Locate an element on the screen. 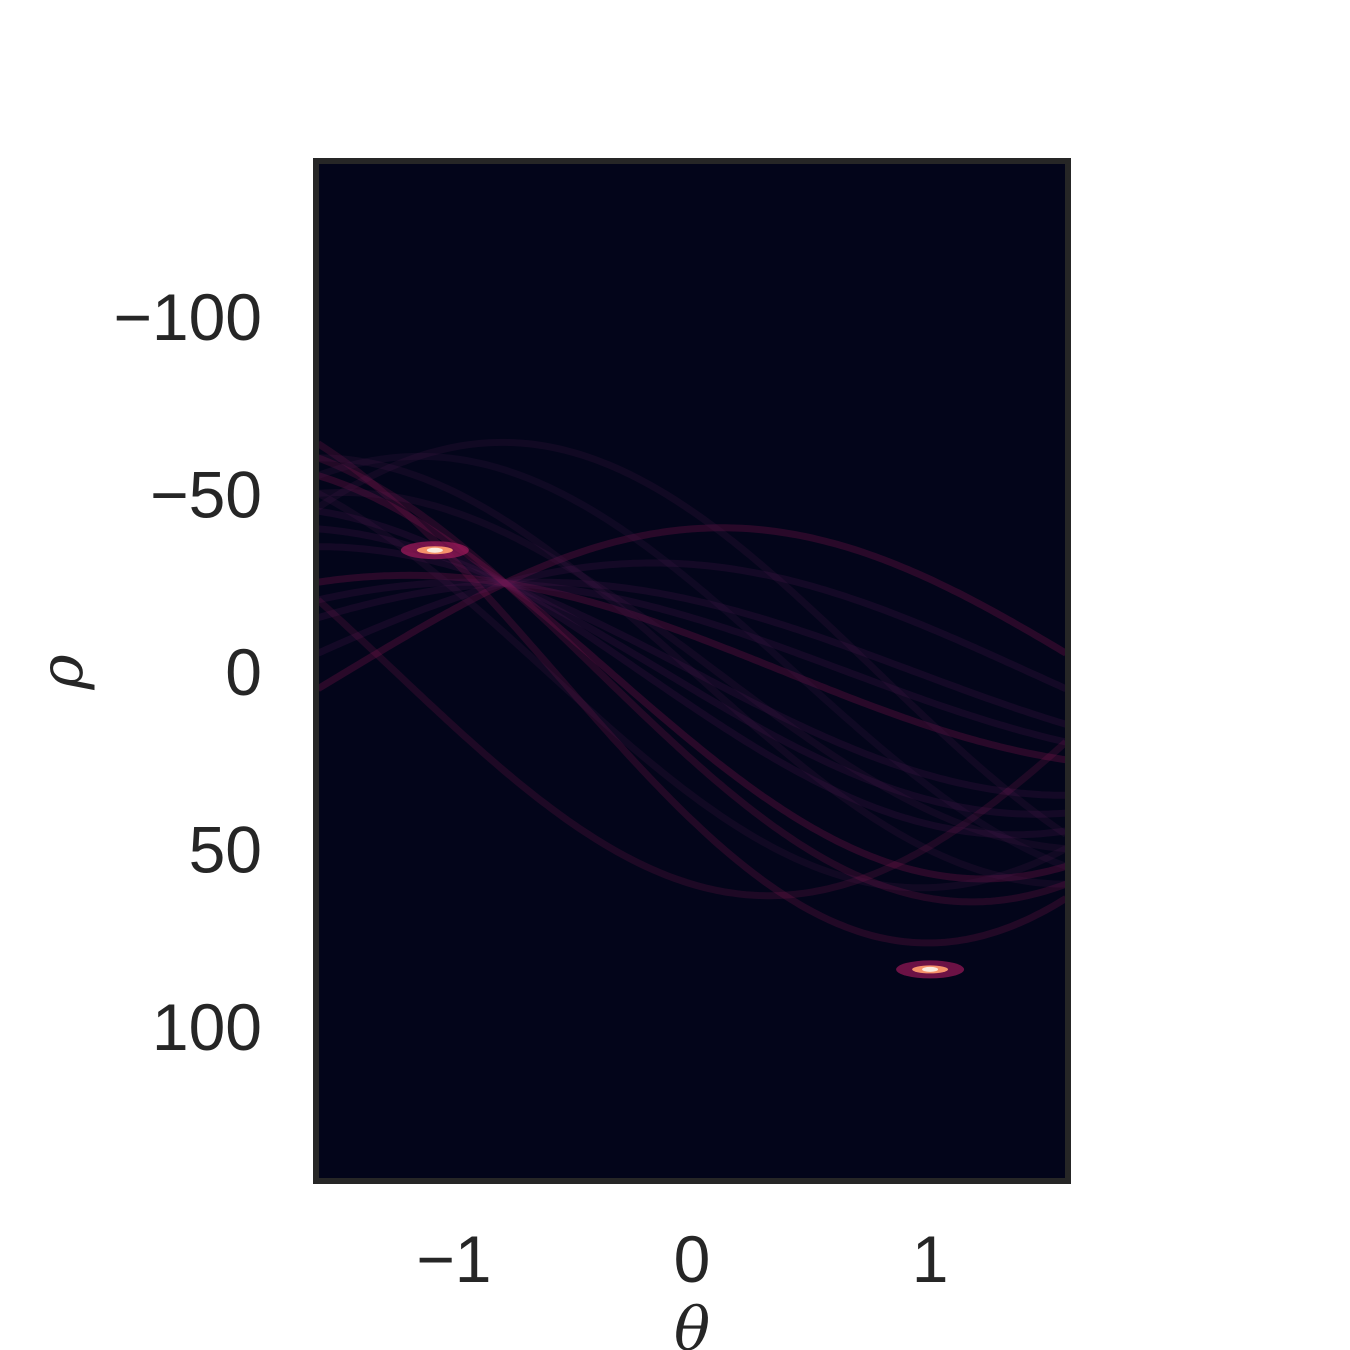 Image resolution: width=1350 pixels, height=1350 pixels. y-tick-label: 50 is located at coordinates (225, 850).